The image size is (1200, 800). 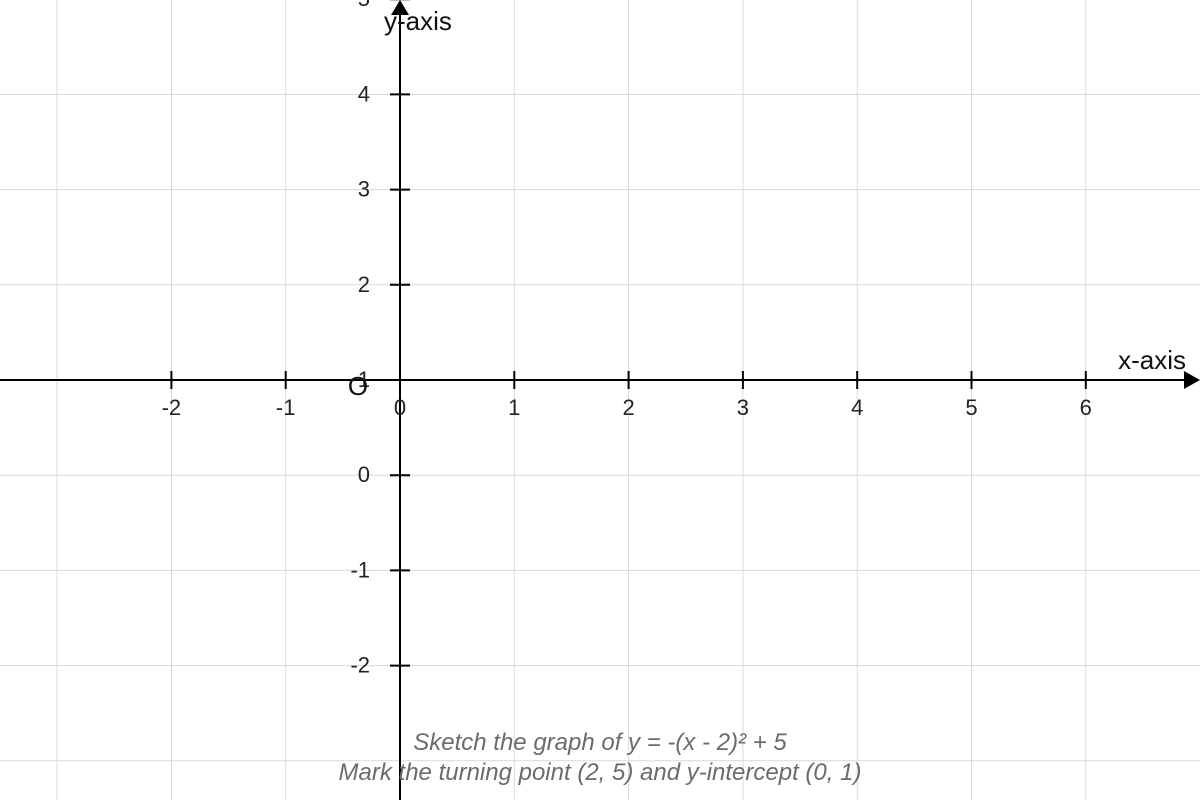 I want to click on x-tick-label: 2, so click(x=628, y=407).